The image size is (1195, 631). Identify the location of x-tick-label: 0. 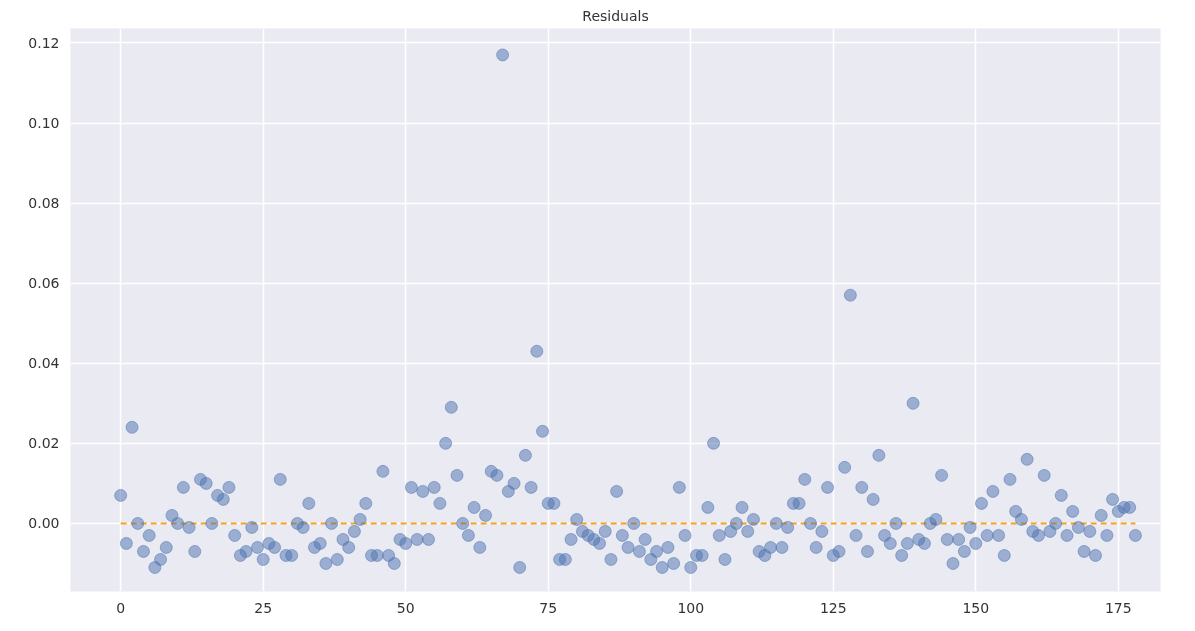
(121, 607).